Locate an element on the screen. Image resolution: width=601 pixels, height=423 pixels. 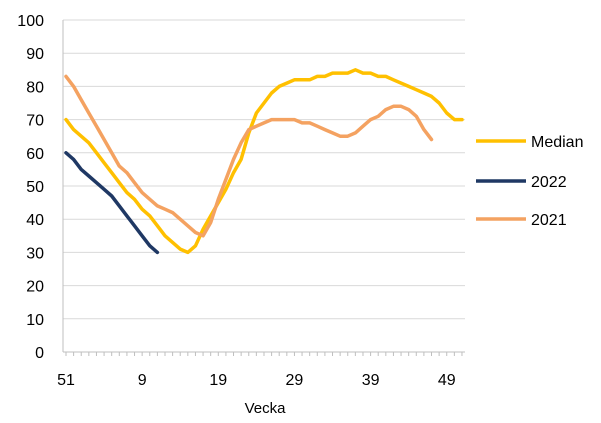
y-tick-label: 70 is located at coordinates (35, 121).